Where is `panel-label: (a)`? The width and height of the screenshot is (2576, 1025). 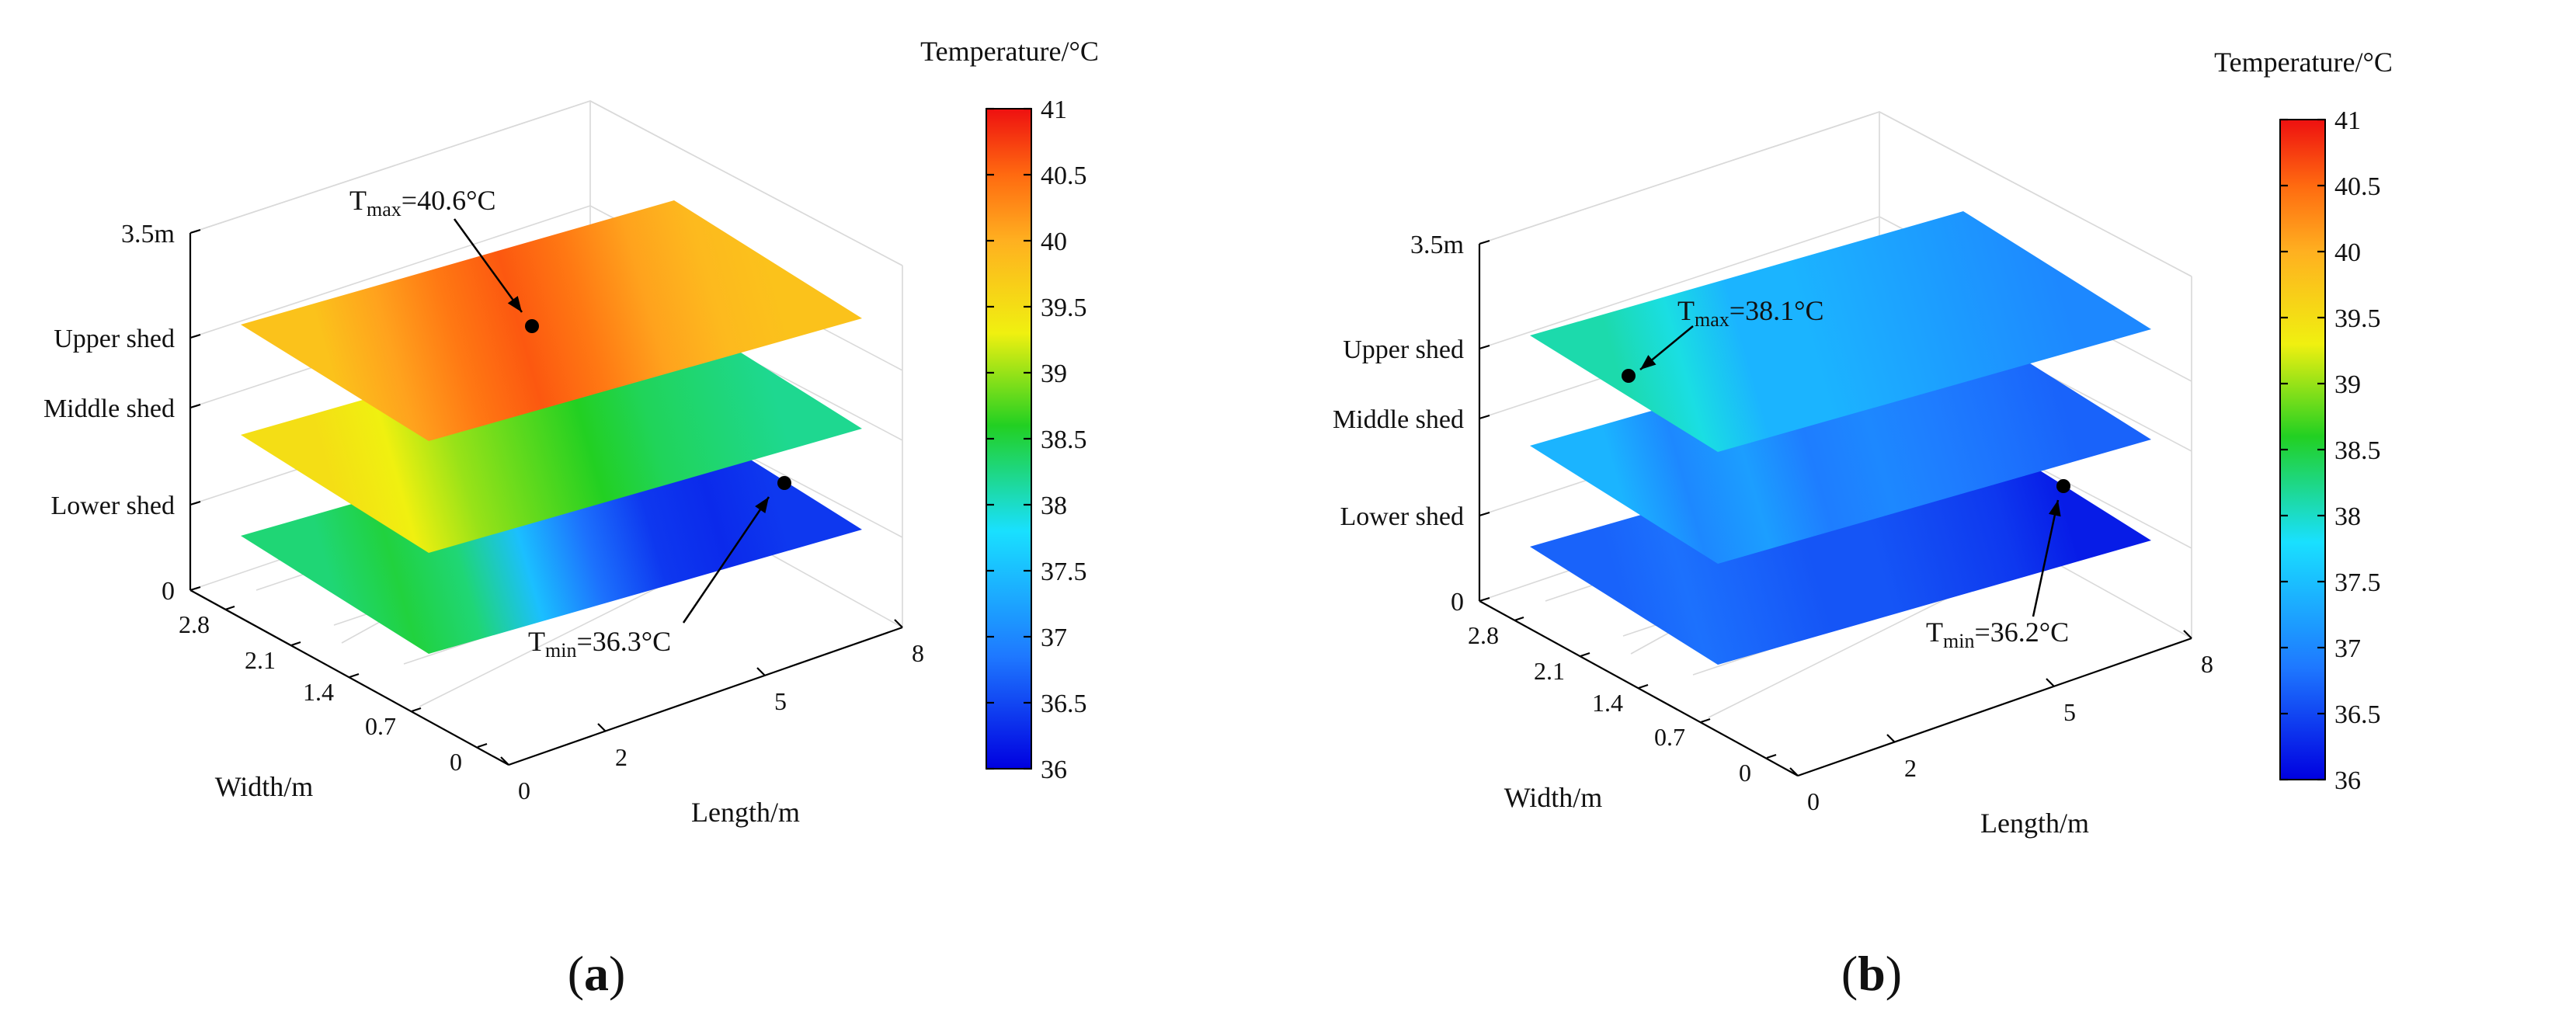
panel-label: (a) is located at coordinates (597, 973).